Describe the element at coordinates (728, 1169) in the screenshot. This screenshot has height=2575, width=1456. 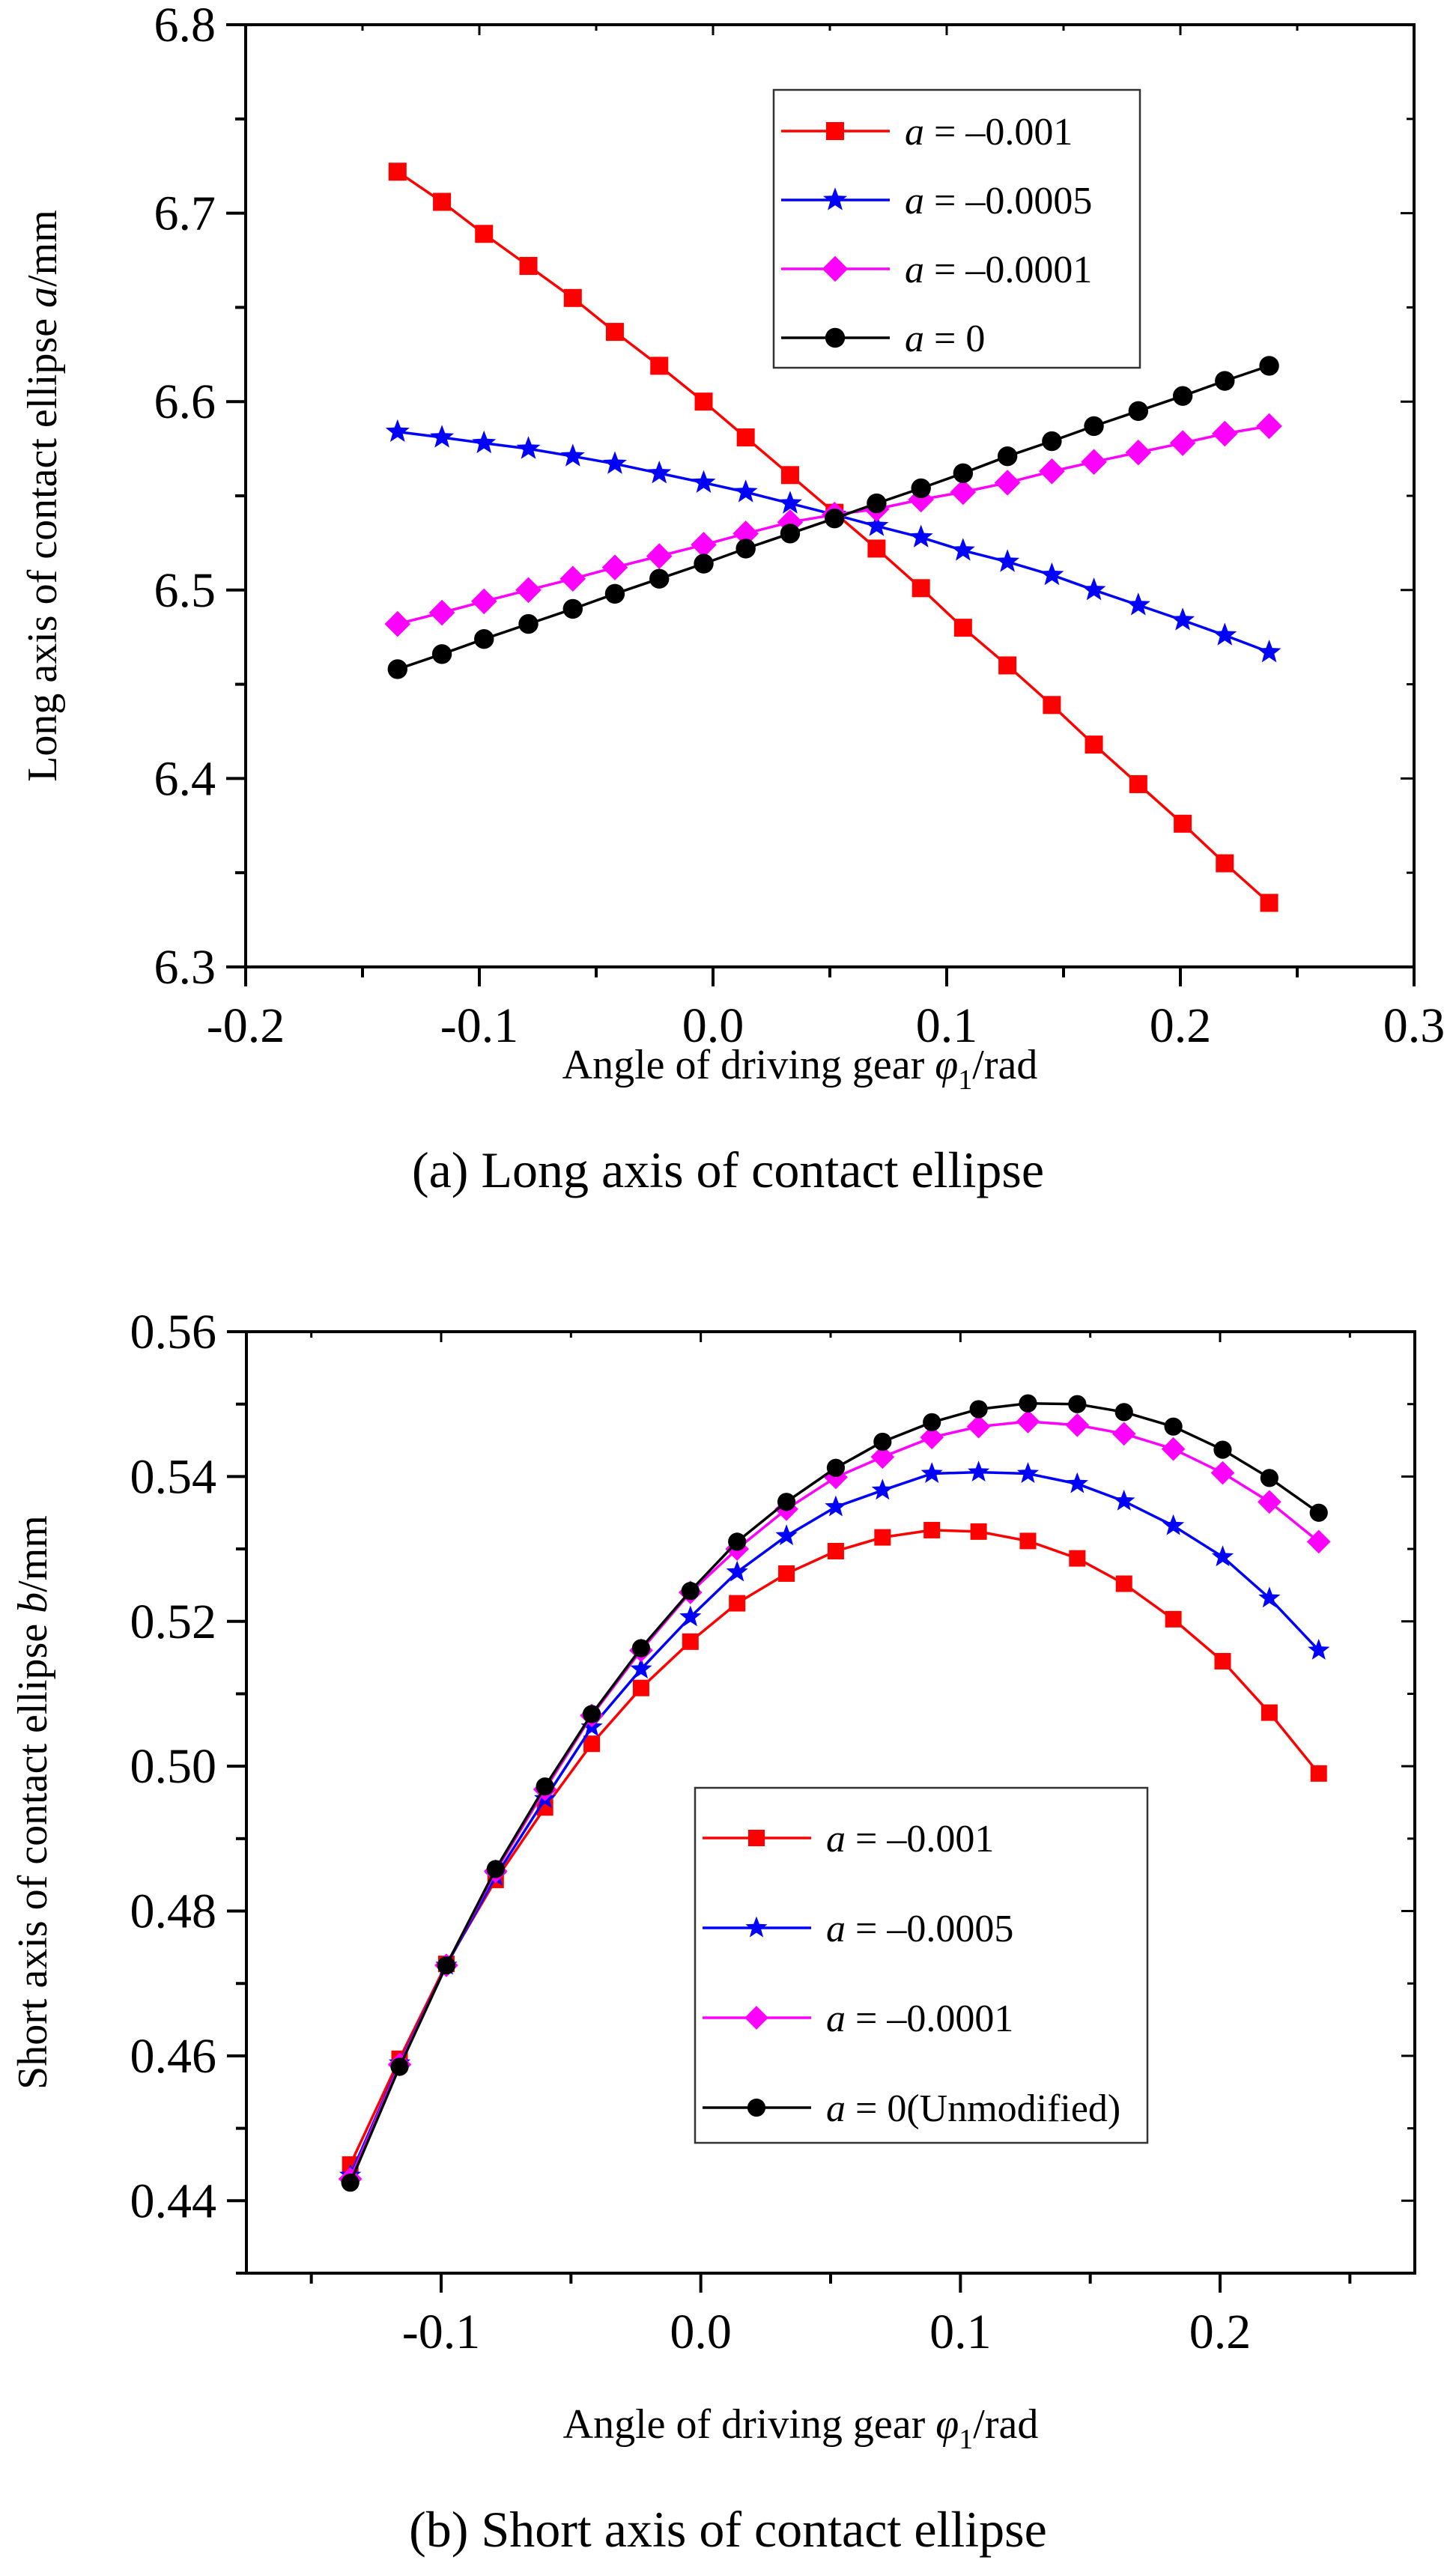
I see `figure-caption: (a) Long axis of contact ellipse` at that location.